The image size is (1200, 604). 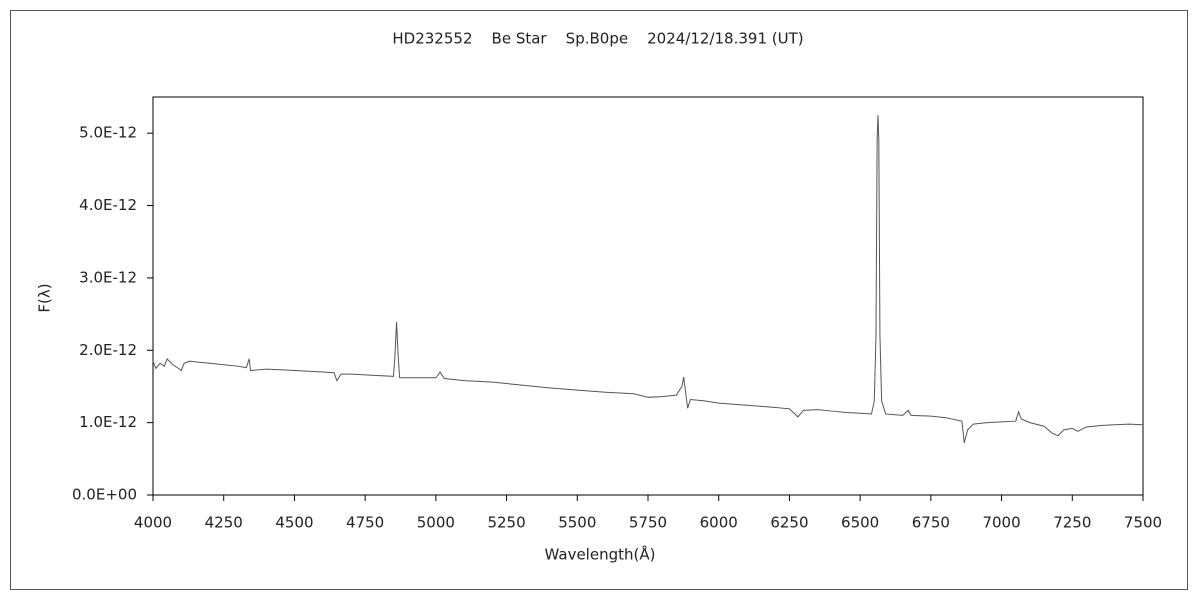 I want to click on y-tick-label: 3.0E-12, so click(x=108, y=277).